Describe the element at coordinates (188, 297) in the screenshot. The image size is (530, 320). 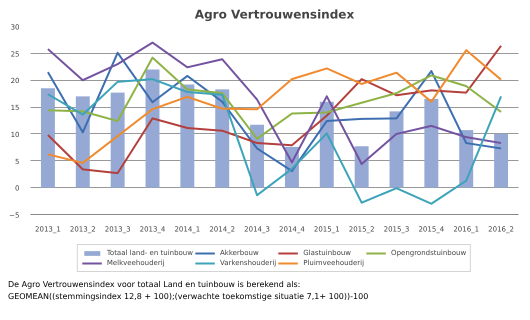
I see `text: GEOMEAN((stemmingsindex 12,8 + 100);(verwachte toekomstige situatie 7,1+ 100))-100` at that location.